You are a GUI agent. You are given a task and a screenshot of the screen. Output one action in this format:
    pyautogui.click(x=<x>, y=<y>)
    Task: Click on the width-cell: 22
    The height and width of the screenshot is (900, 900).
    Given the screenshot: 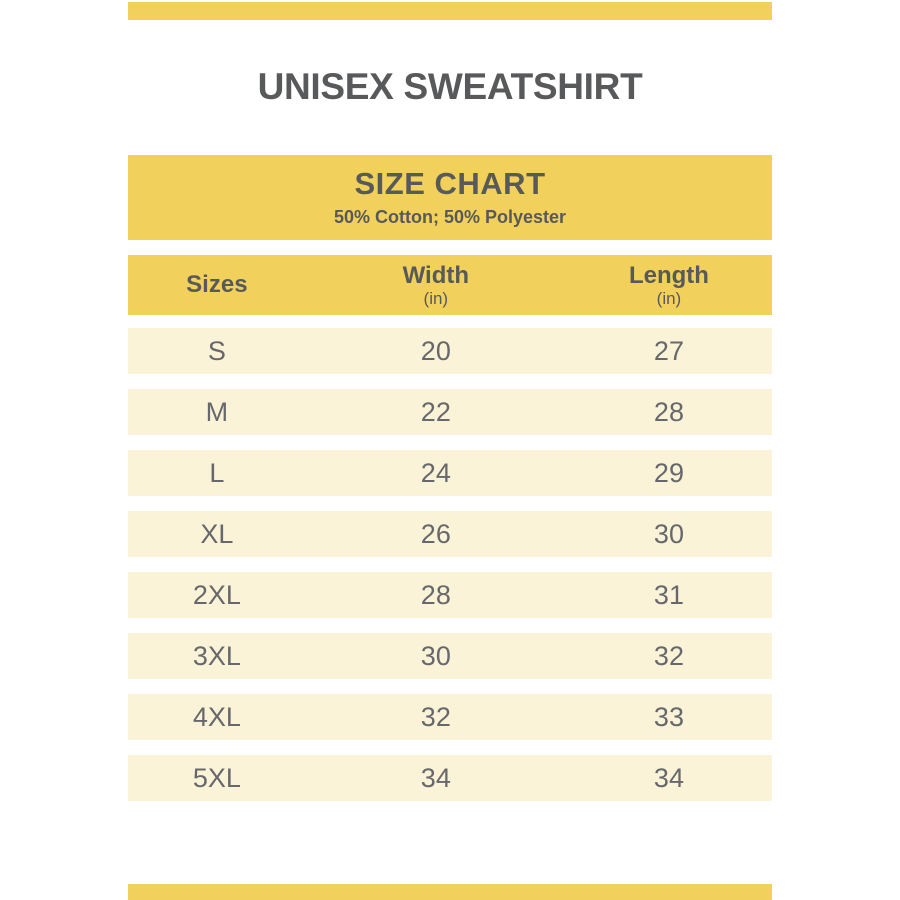 What is the action you would take?
    pyautogui.click(x=435, y=412)
    